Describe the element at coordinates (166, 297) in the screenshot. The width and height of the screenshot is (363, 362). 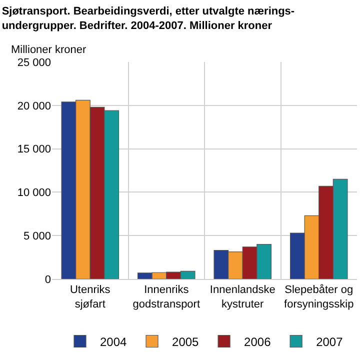
I see `x-tick-label: Innenriks godstransport` at that location.